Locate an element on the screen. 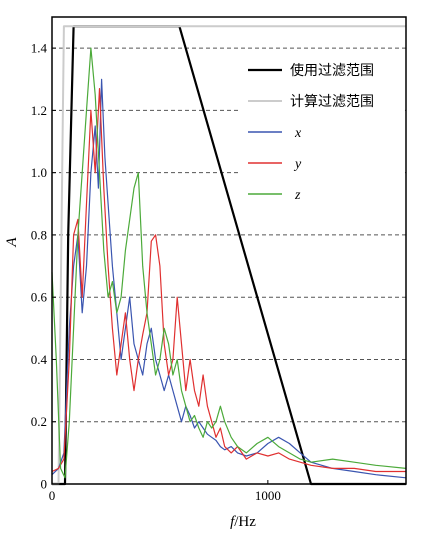  y-tick-label-4: 0.8 is located at coordinates (39, 234).